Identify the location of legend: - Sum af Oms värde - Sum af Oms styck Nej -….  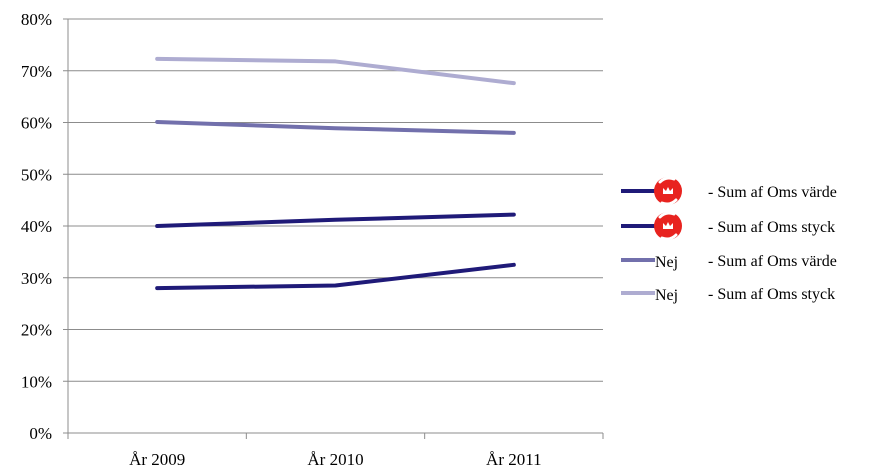
(729, 240).